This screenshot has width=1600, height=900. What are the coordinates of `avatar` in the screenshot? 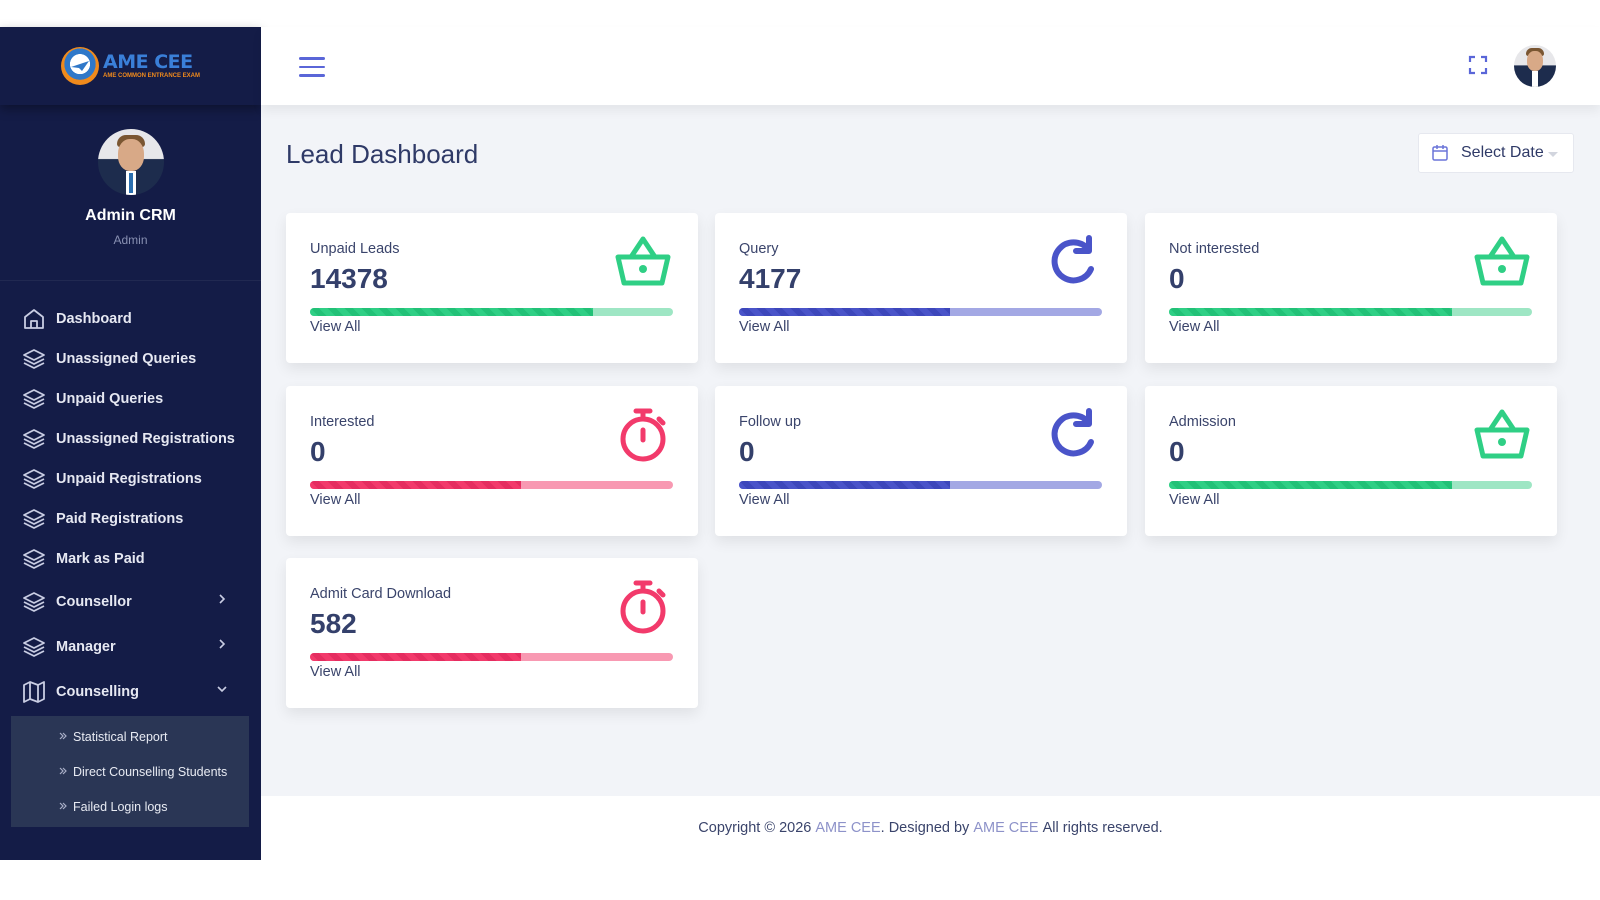 It's located at (130, 162).